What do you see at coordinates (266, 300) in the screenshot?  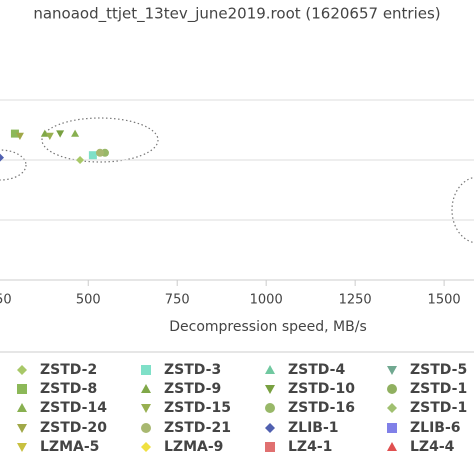 I see `x-tick-label: 1000` at bounding box center [266, 300].